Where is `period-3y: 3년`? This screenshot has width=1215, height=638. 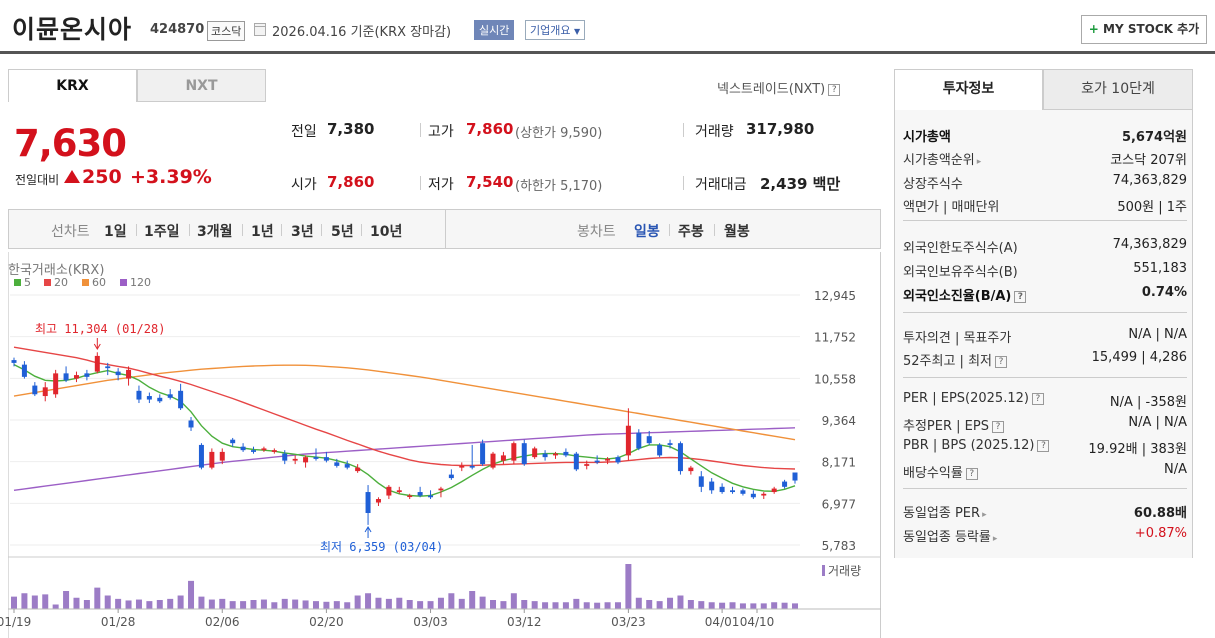
period-3y: 3년 is located at coordinates (302, 232).